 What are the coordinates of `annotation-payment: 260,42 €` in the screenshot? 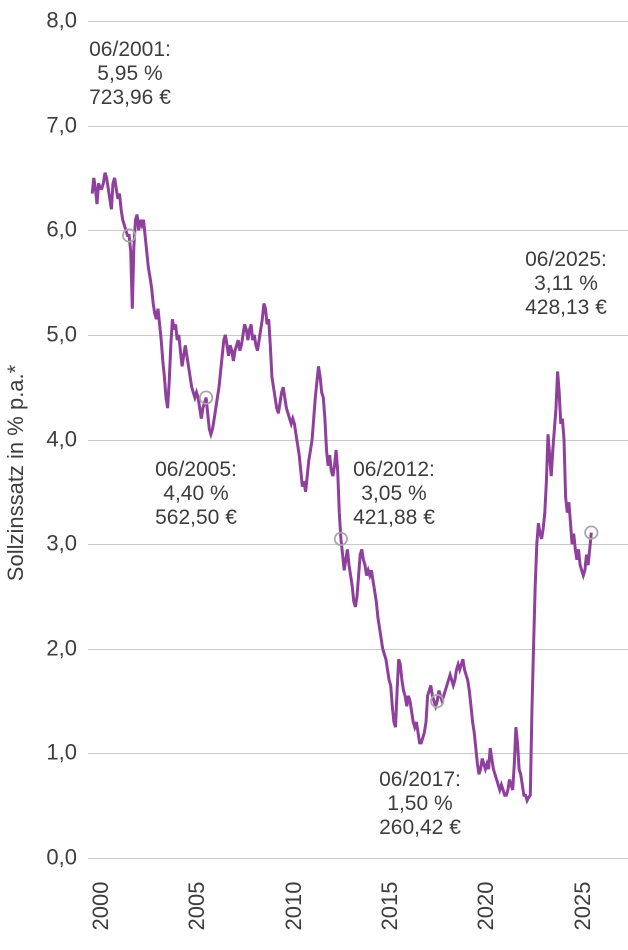 It's located at (420, 827).